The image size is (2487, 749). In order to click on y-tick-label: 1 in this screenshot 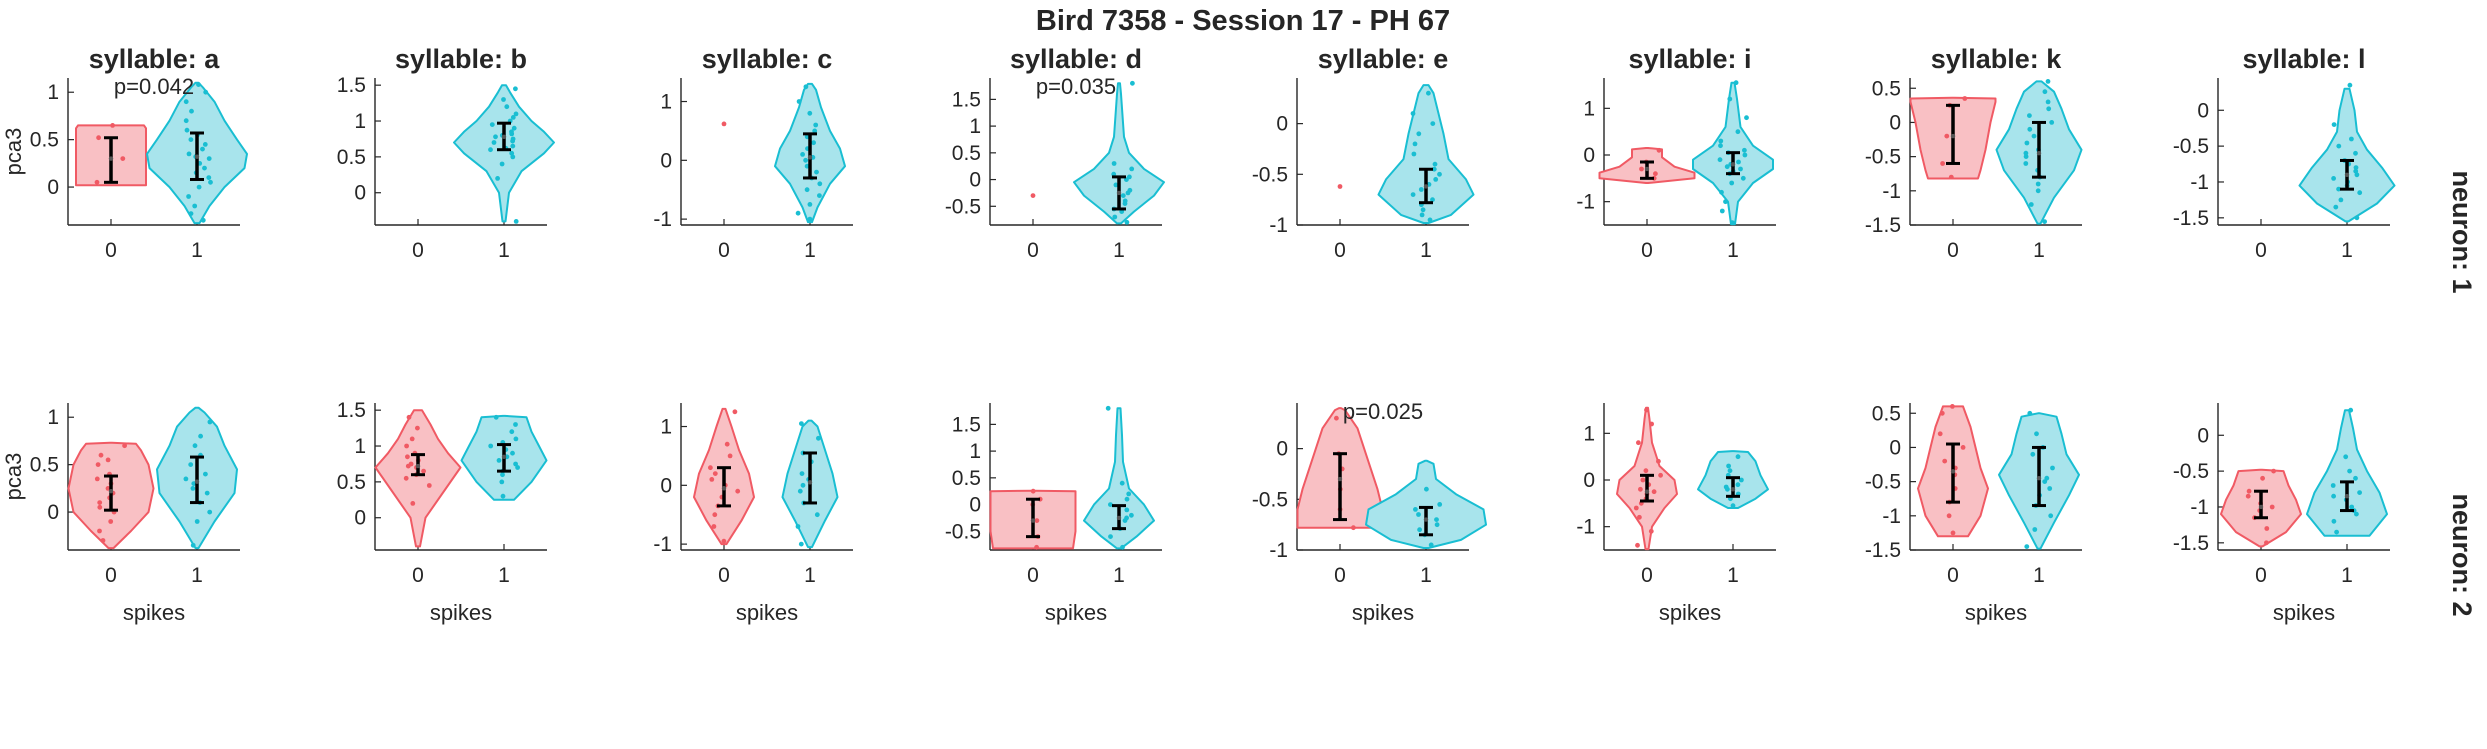, I will do `click(666, 427)`.